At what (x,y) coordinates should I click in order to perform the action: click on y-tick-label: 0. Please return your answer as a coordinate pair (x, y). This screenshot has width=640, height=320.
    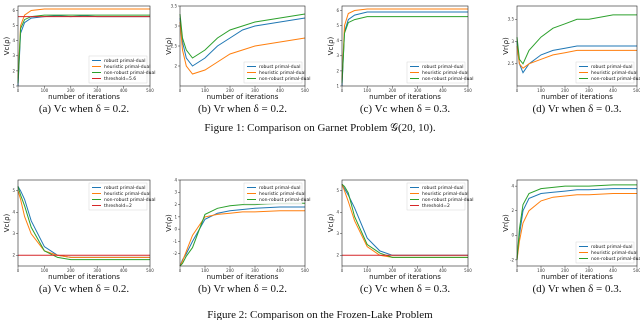
    Looking at the image, I should click on (512, 235).